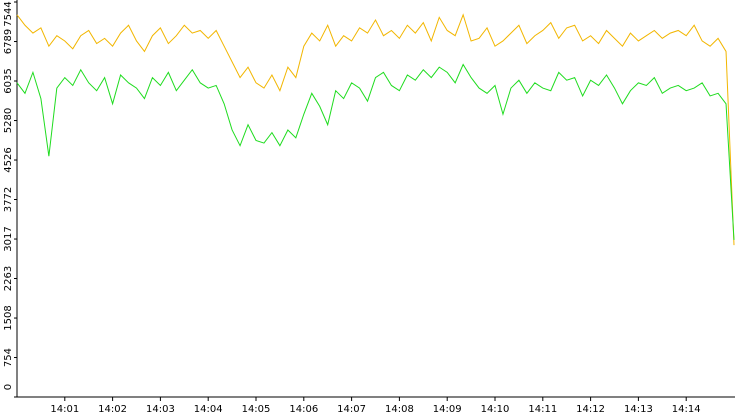 This screenshot has width=735, height=415. I want to click on y-tick-label: 754, so click(8, 357).